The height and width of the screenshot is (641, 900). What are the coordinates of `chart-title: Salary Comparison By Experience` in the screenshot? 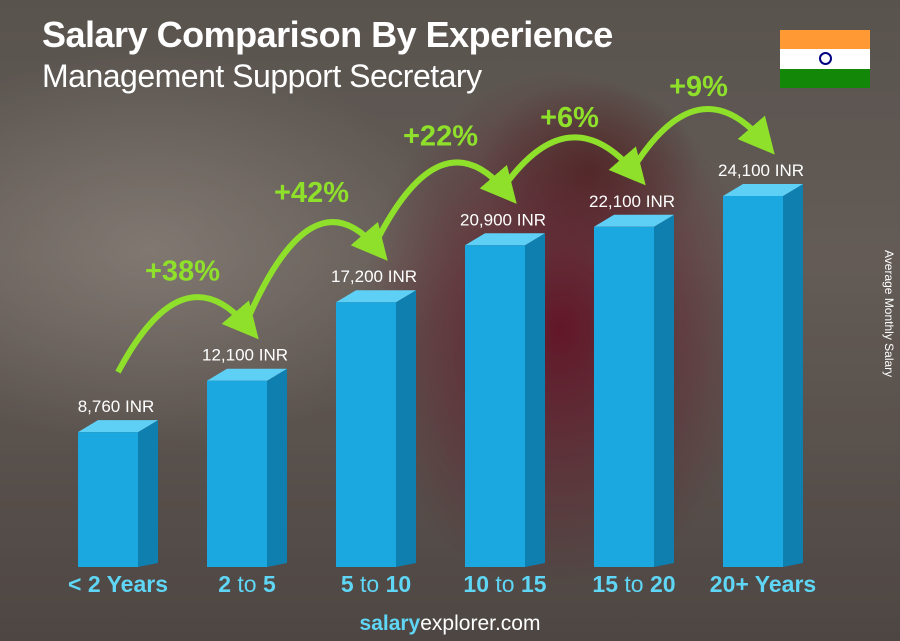 It's located at (327, 34).